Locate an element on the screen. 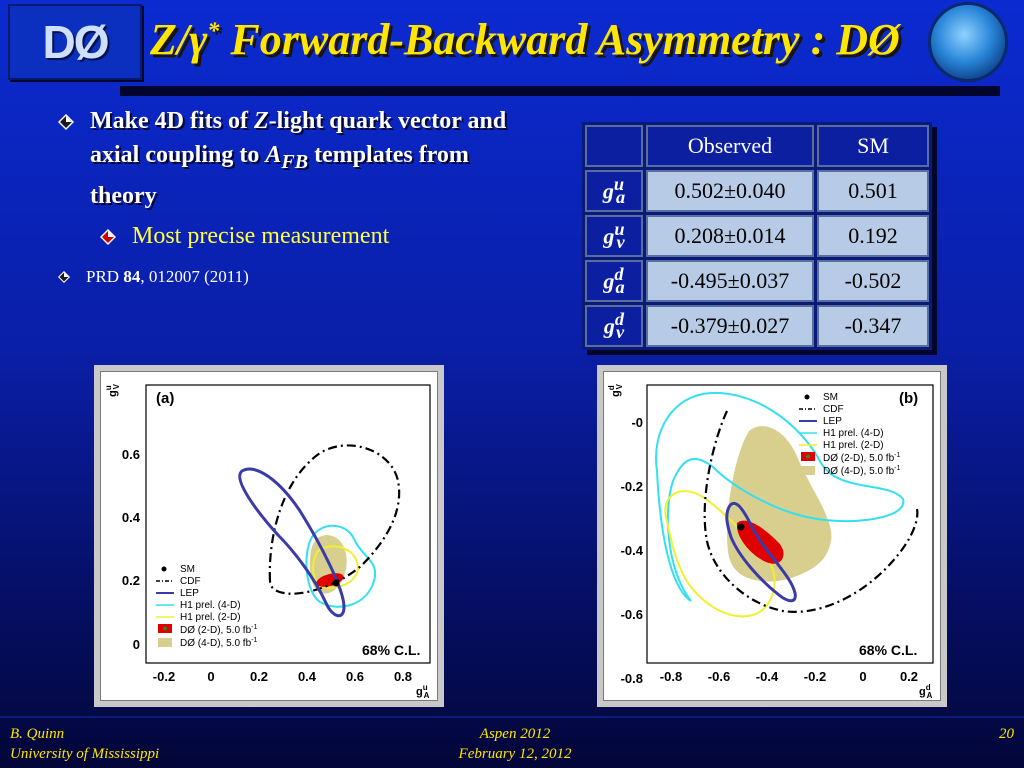 The width and height of the screenshot is (1024, 768). cl-label-a: 68% C.L. is located at coordinates (391, 650).